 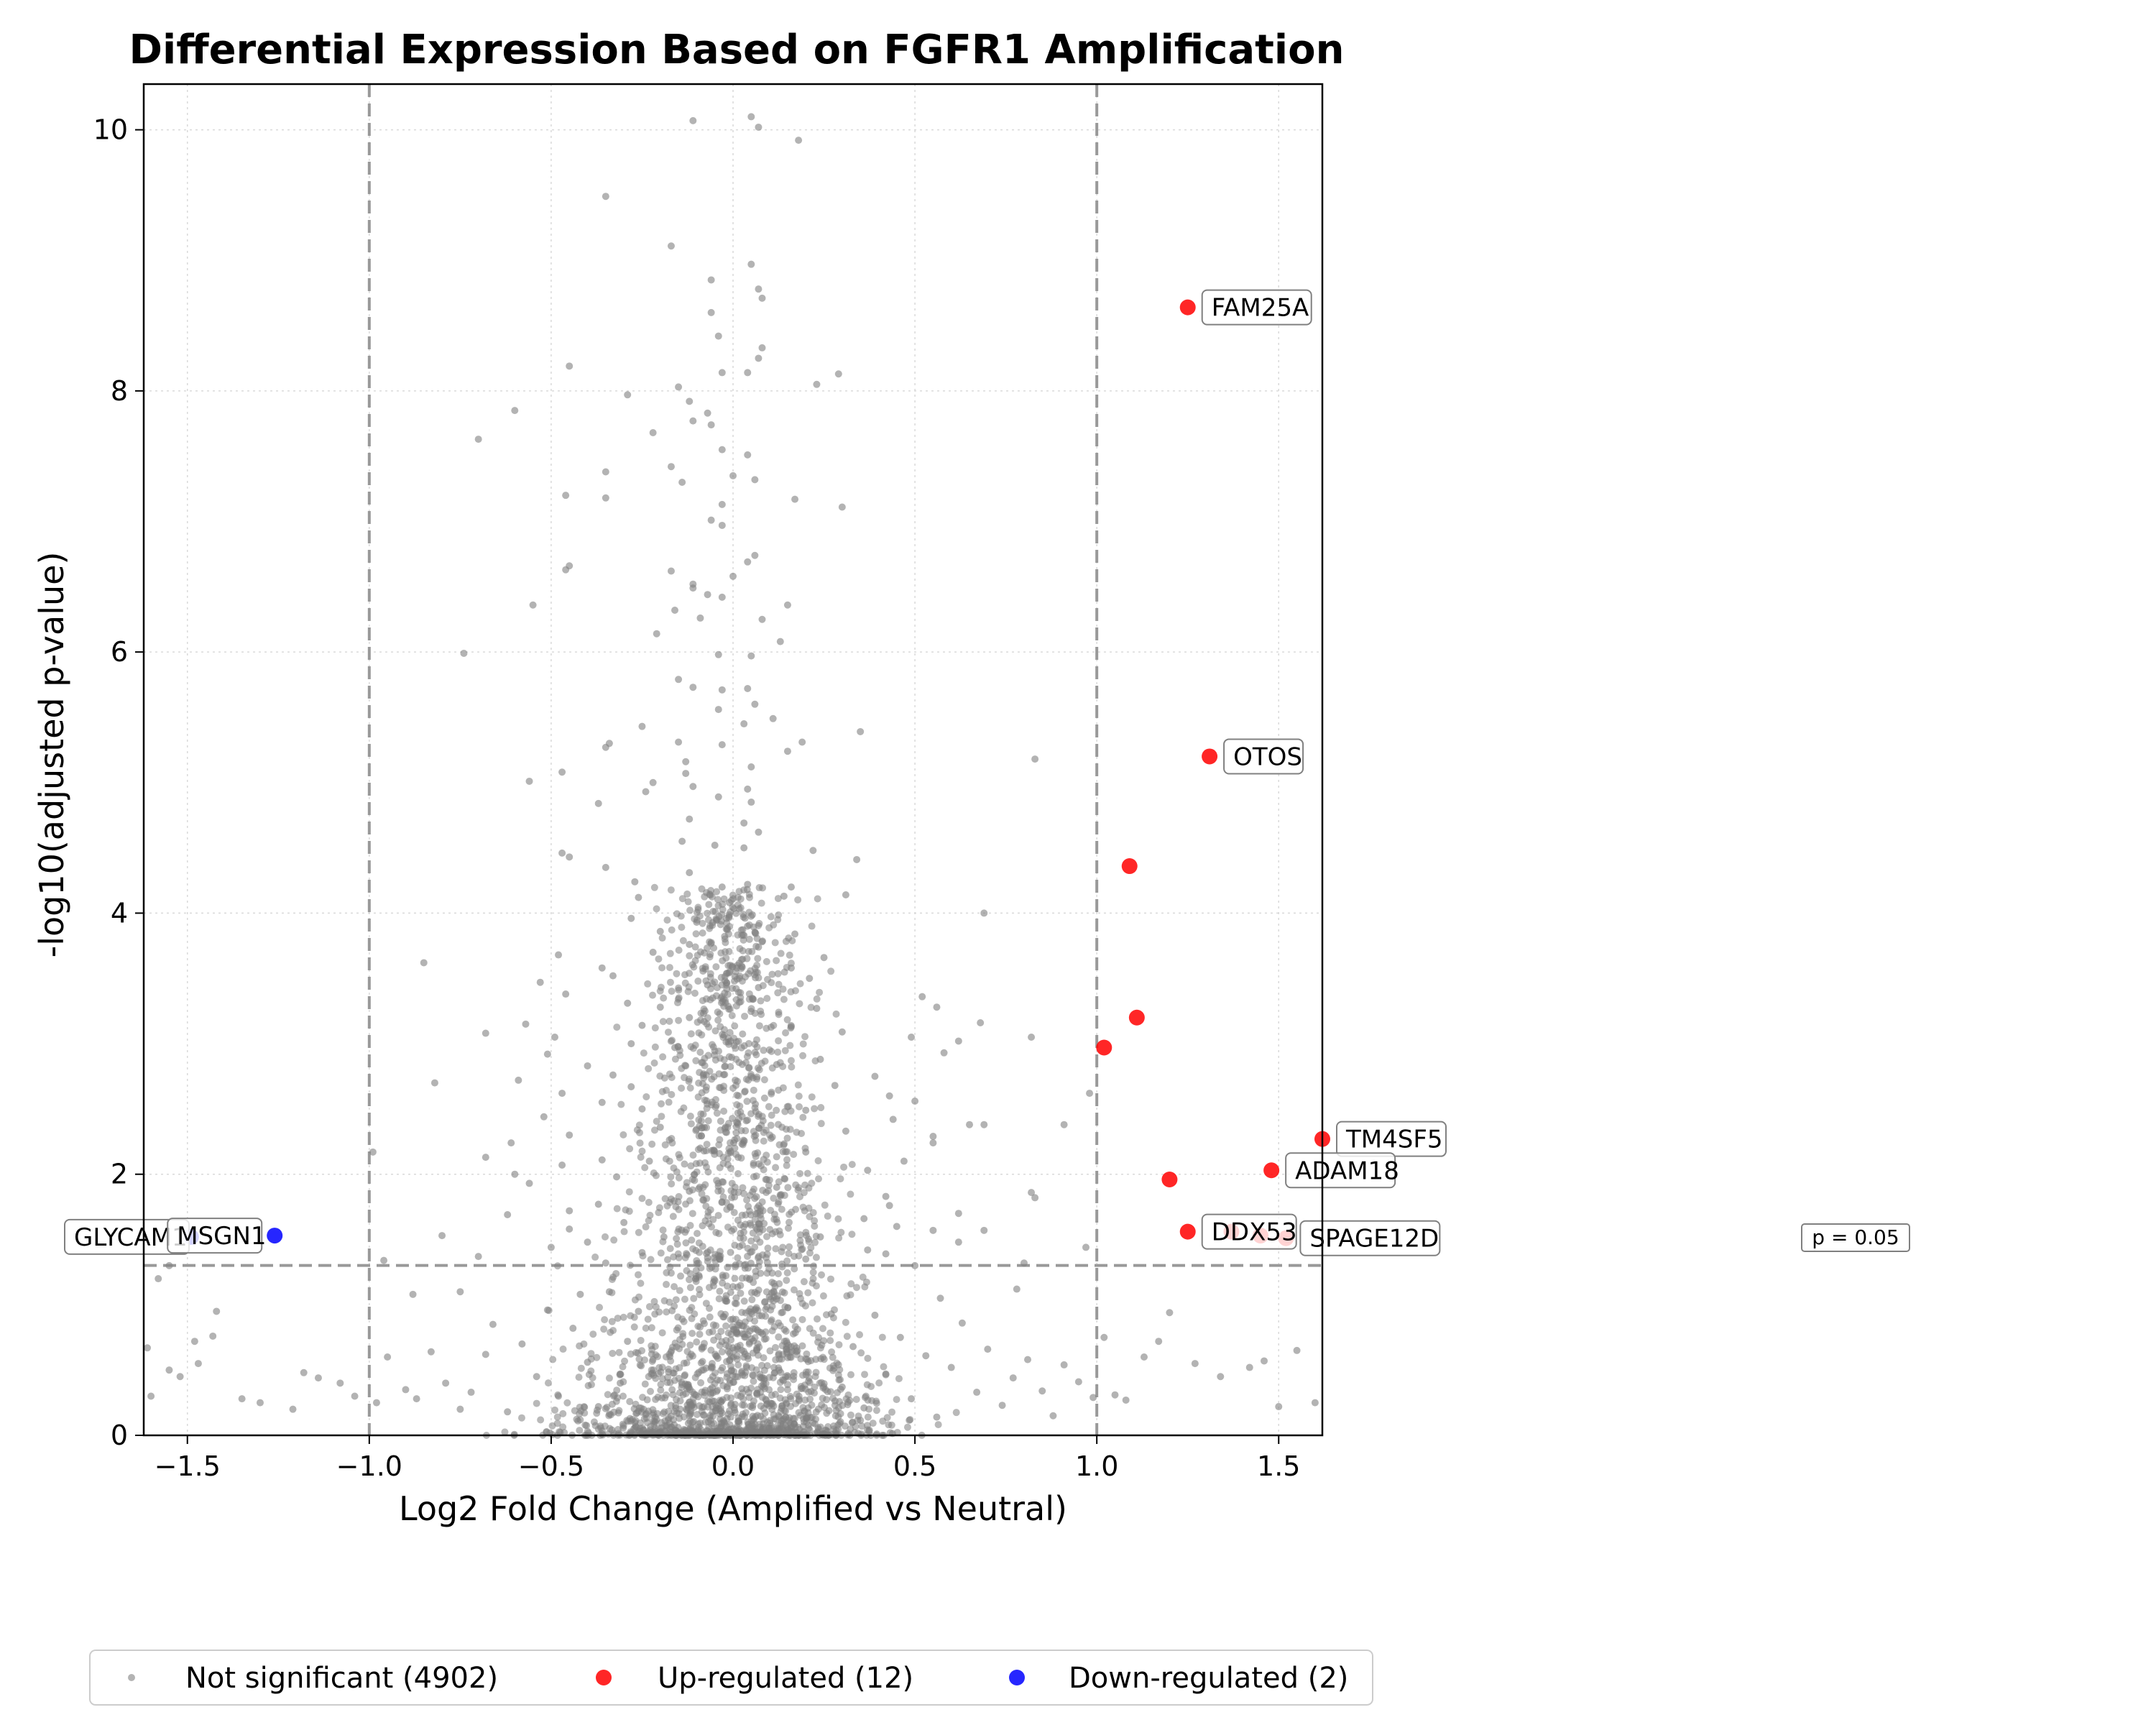 I want to click on gene-label-ddx53: DDX53, so click(x=1249, y=1231).